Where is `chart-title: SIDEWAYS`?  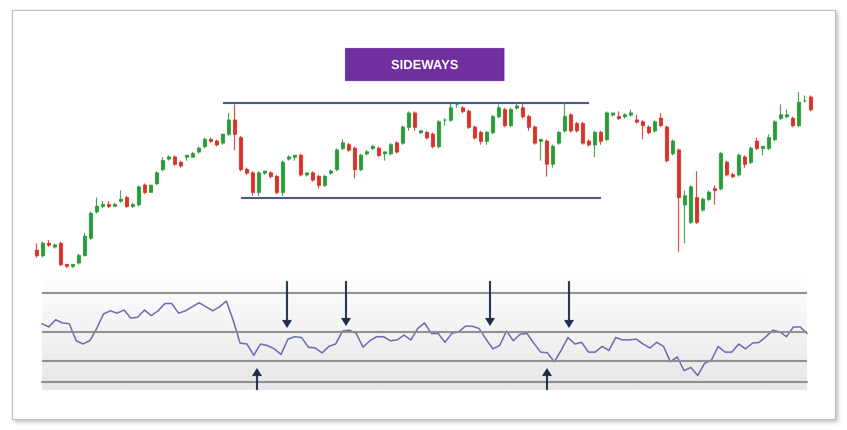
chart-title: SIDEWAYS is located at coordinates (425, 64).